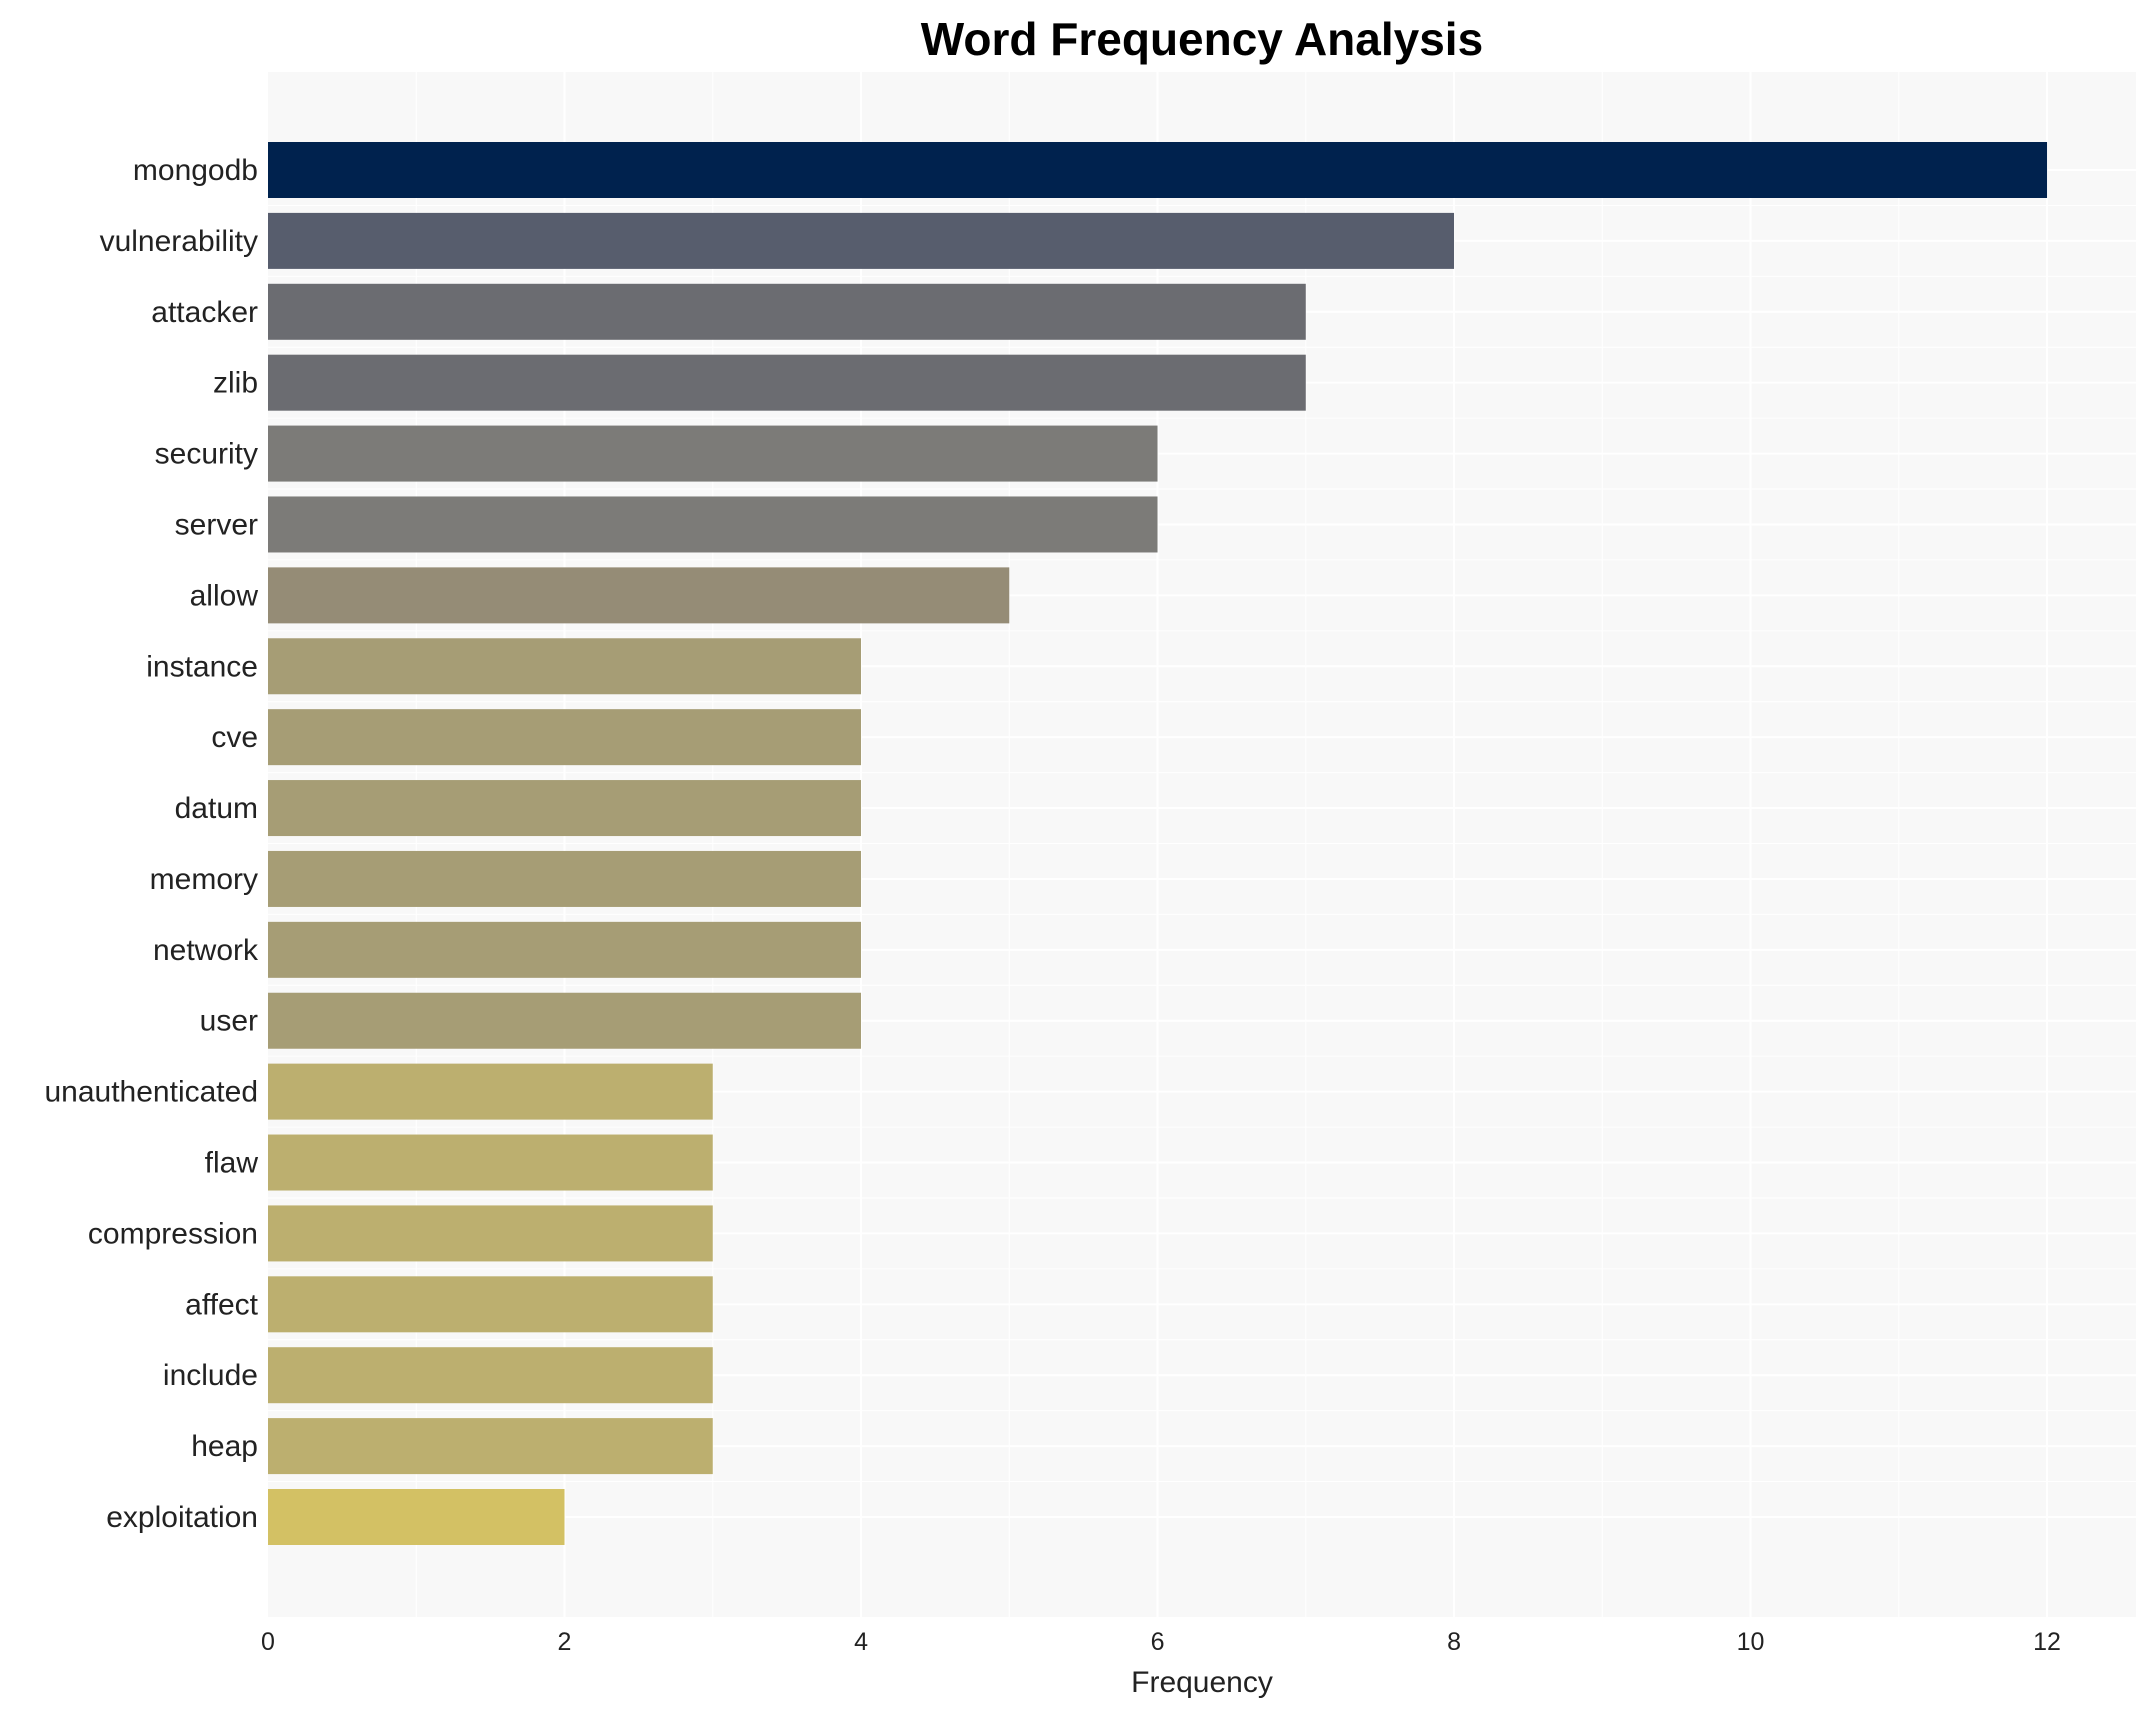 Image resolution: width=2147 pixels, height=1715 pixels. I want to click on x-axis-label: Frequency, so click(1202, 1682).